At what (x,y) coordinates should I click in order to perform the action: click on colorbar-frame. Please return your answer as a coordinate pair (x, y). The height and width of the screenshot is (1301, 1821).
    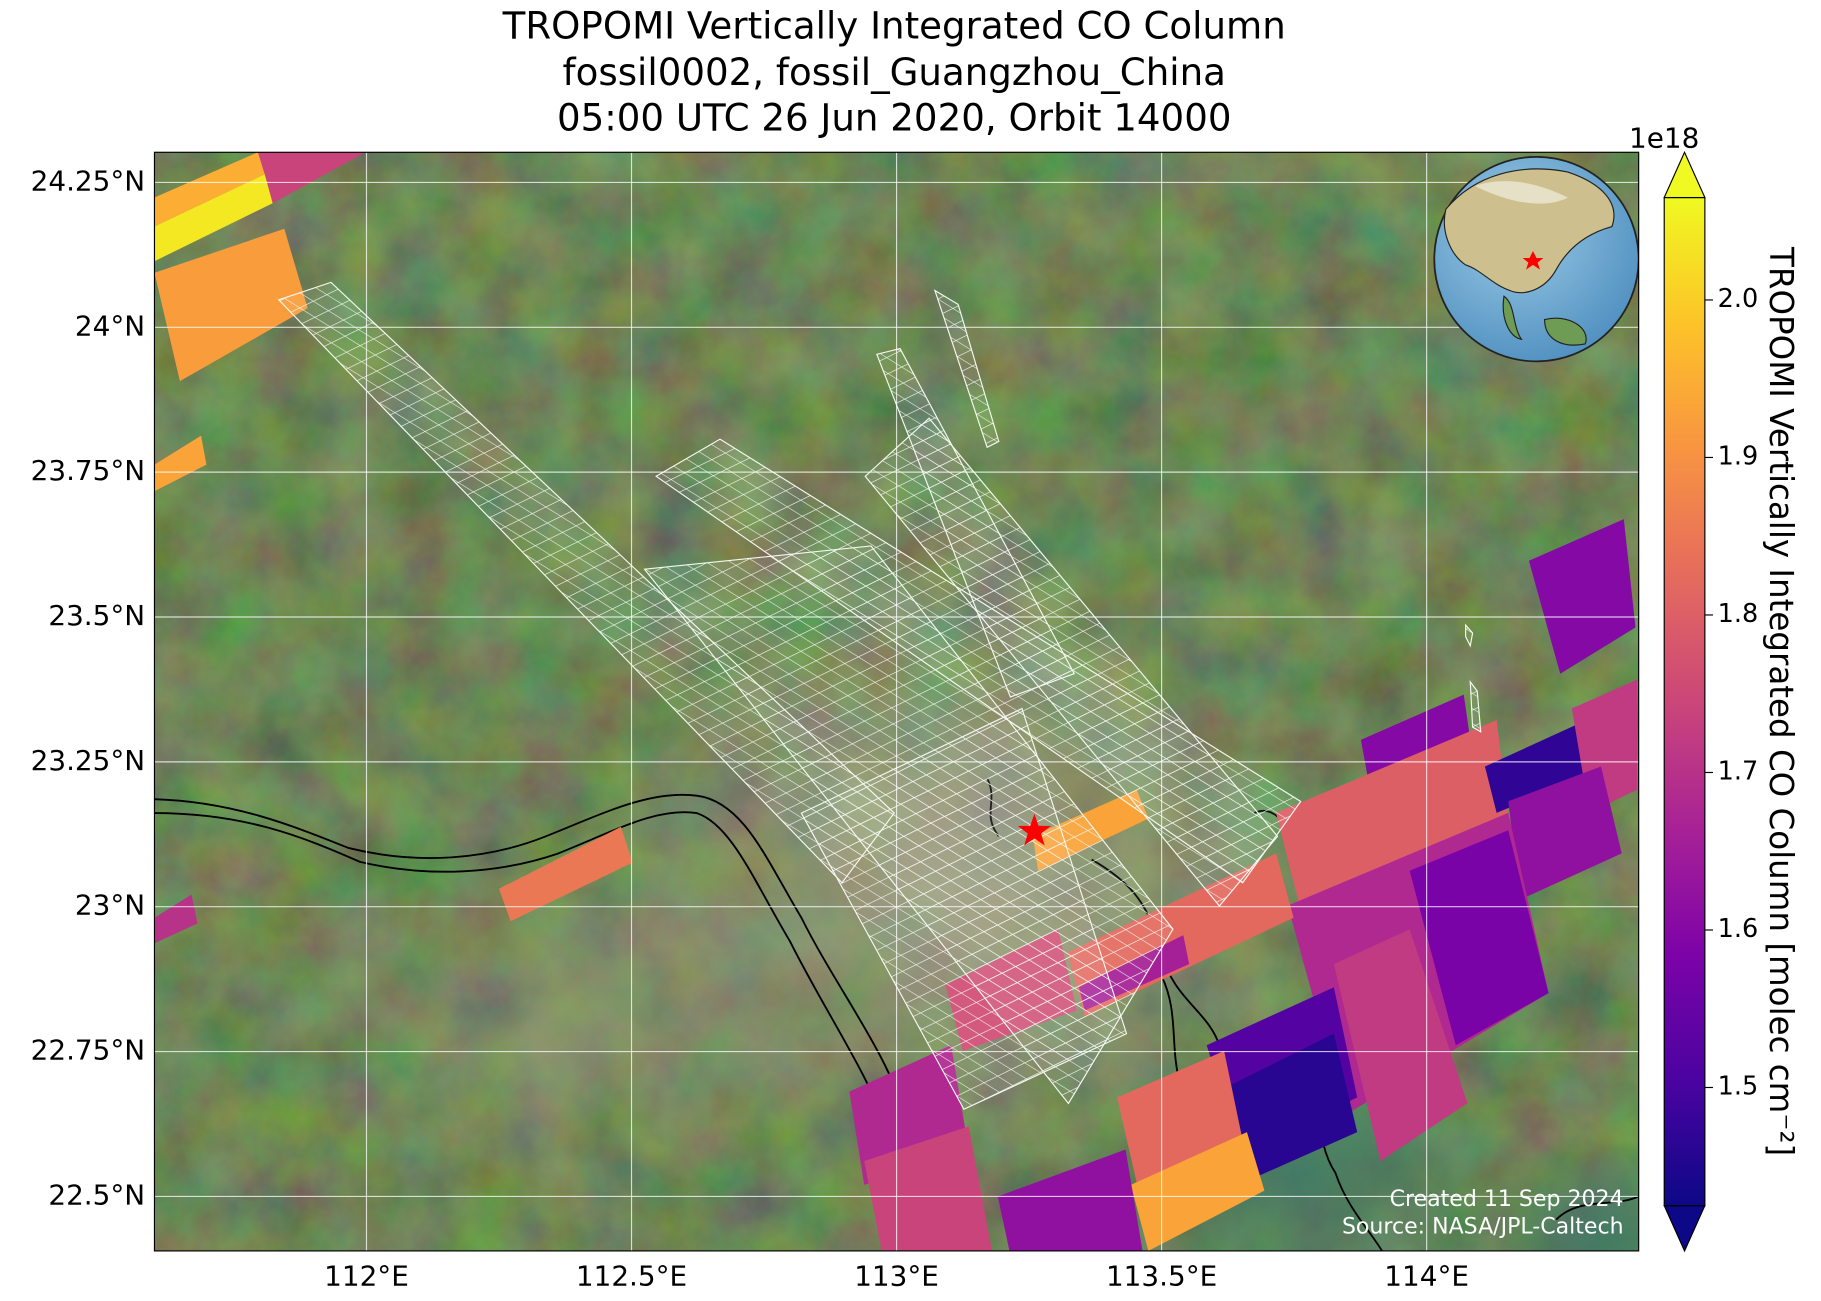
    Looking at the image, I should click on (1684, 701).